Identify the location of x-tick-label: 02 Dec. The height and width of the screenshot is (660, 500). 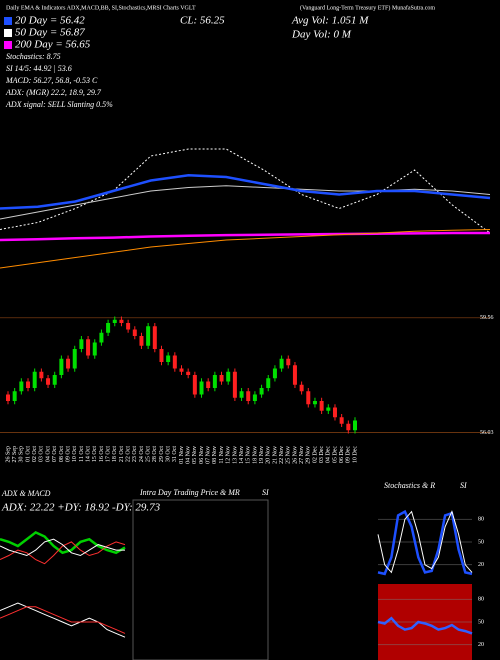
(315, 454).